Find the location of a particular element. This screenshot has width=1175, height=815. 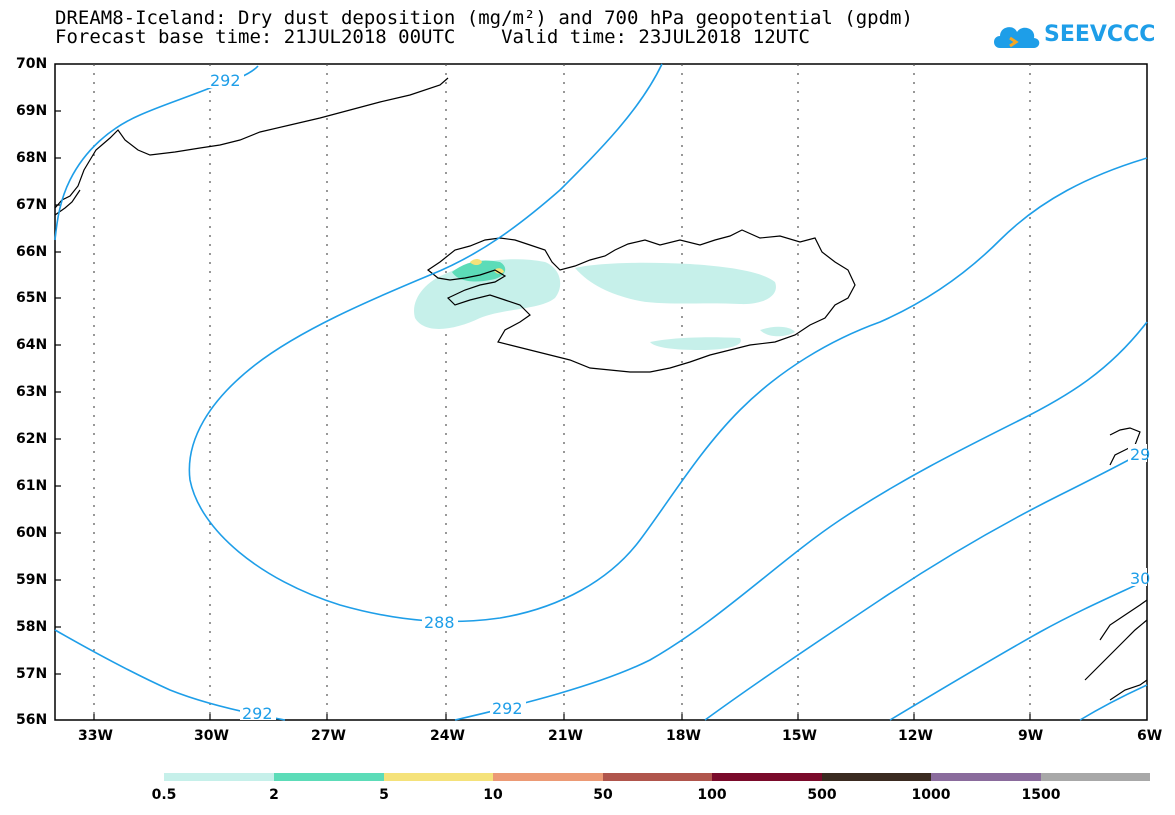

colorbar-label: 1500 is located at coordinates (1041, 795).